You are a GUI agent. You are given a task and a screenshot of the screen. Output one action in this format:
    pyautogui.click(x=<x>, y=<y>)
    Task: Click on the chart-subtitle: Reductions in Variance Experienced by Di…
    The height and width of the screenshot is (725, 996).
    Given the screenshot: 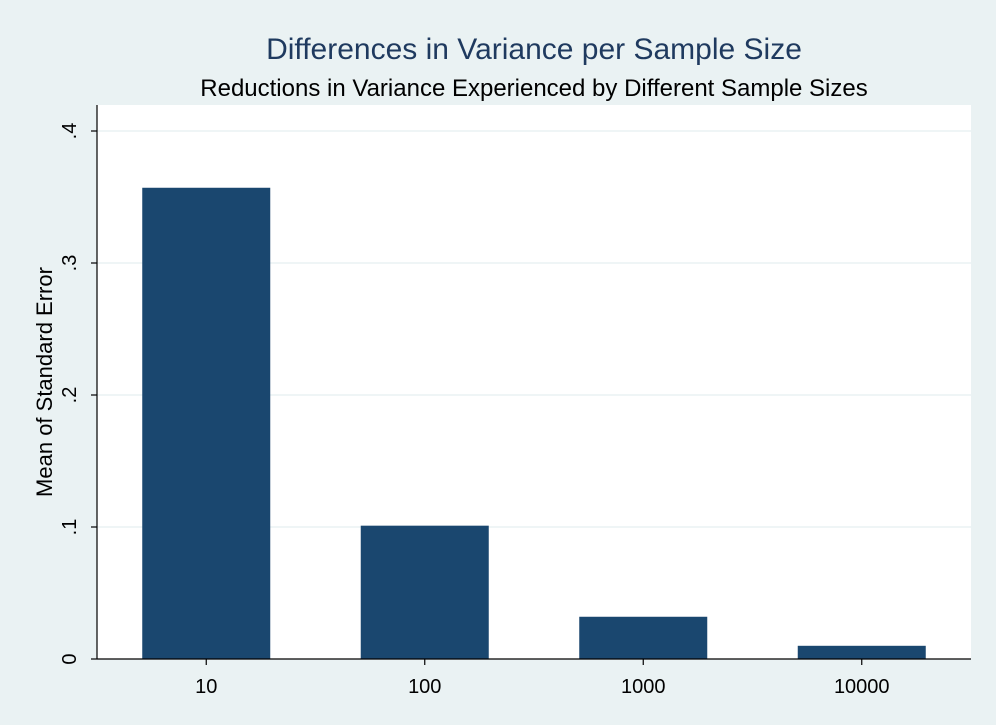 What is the action you would take?
    pyautogui.click(x=533, y=88)
    